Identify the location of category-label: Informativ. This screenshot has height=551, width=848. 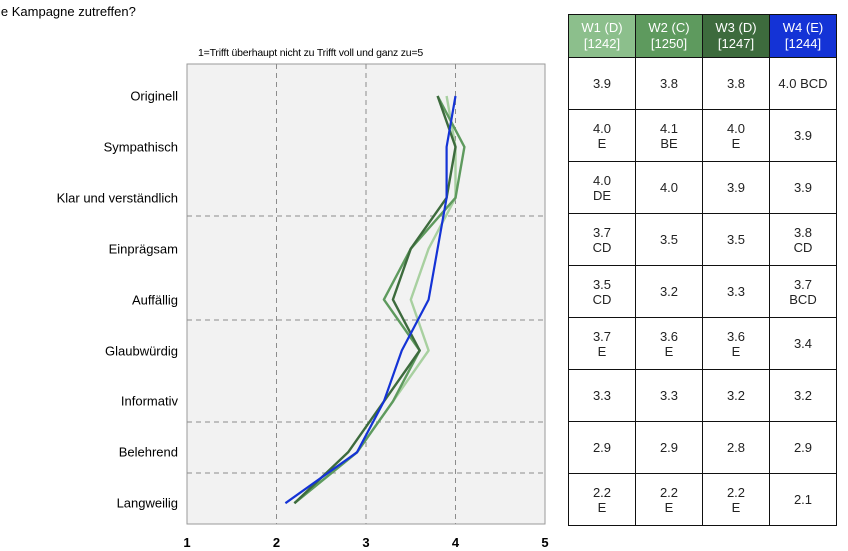
(149, 401).